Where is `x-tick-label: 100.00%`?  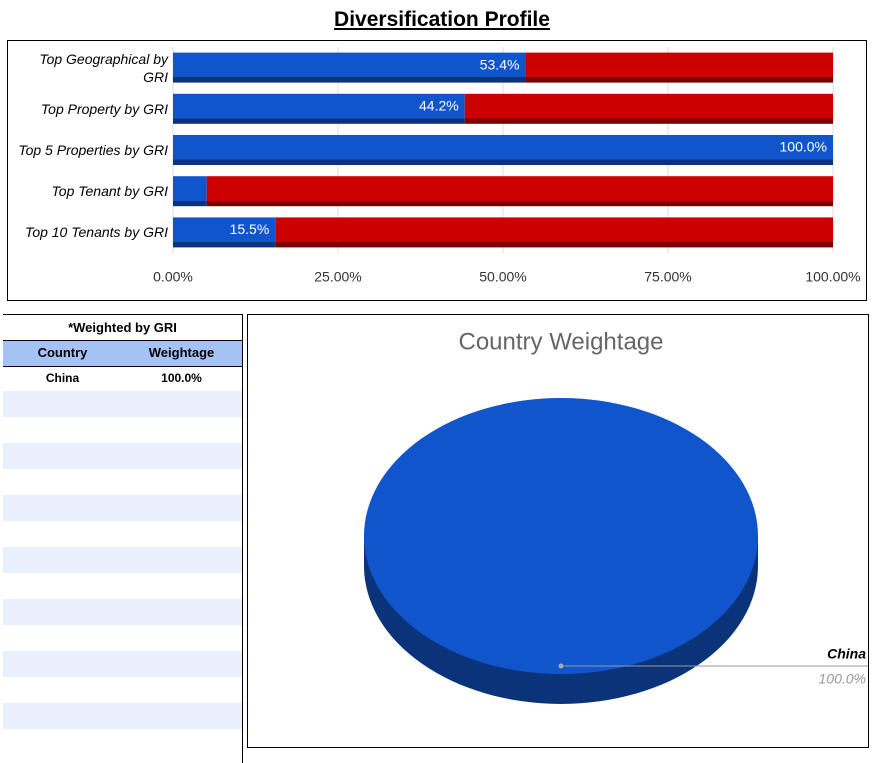
x-tick-label: 100.00% is located at coordinates (832, 277).